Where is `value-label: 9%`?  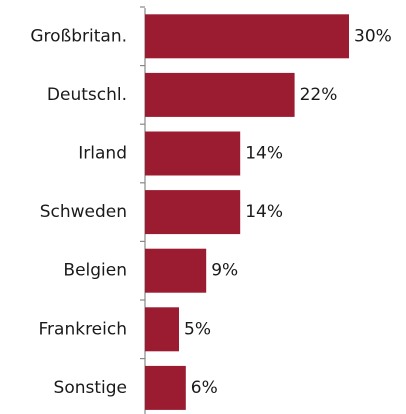 value-label: 9% is located at coordinates (224, 271).